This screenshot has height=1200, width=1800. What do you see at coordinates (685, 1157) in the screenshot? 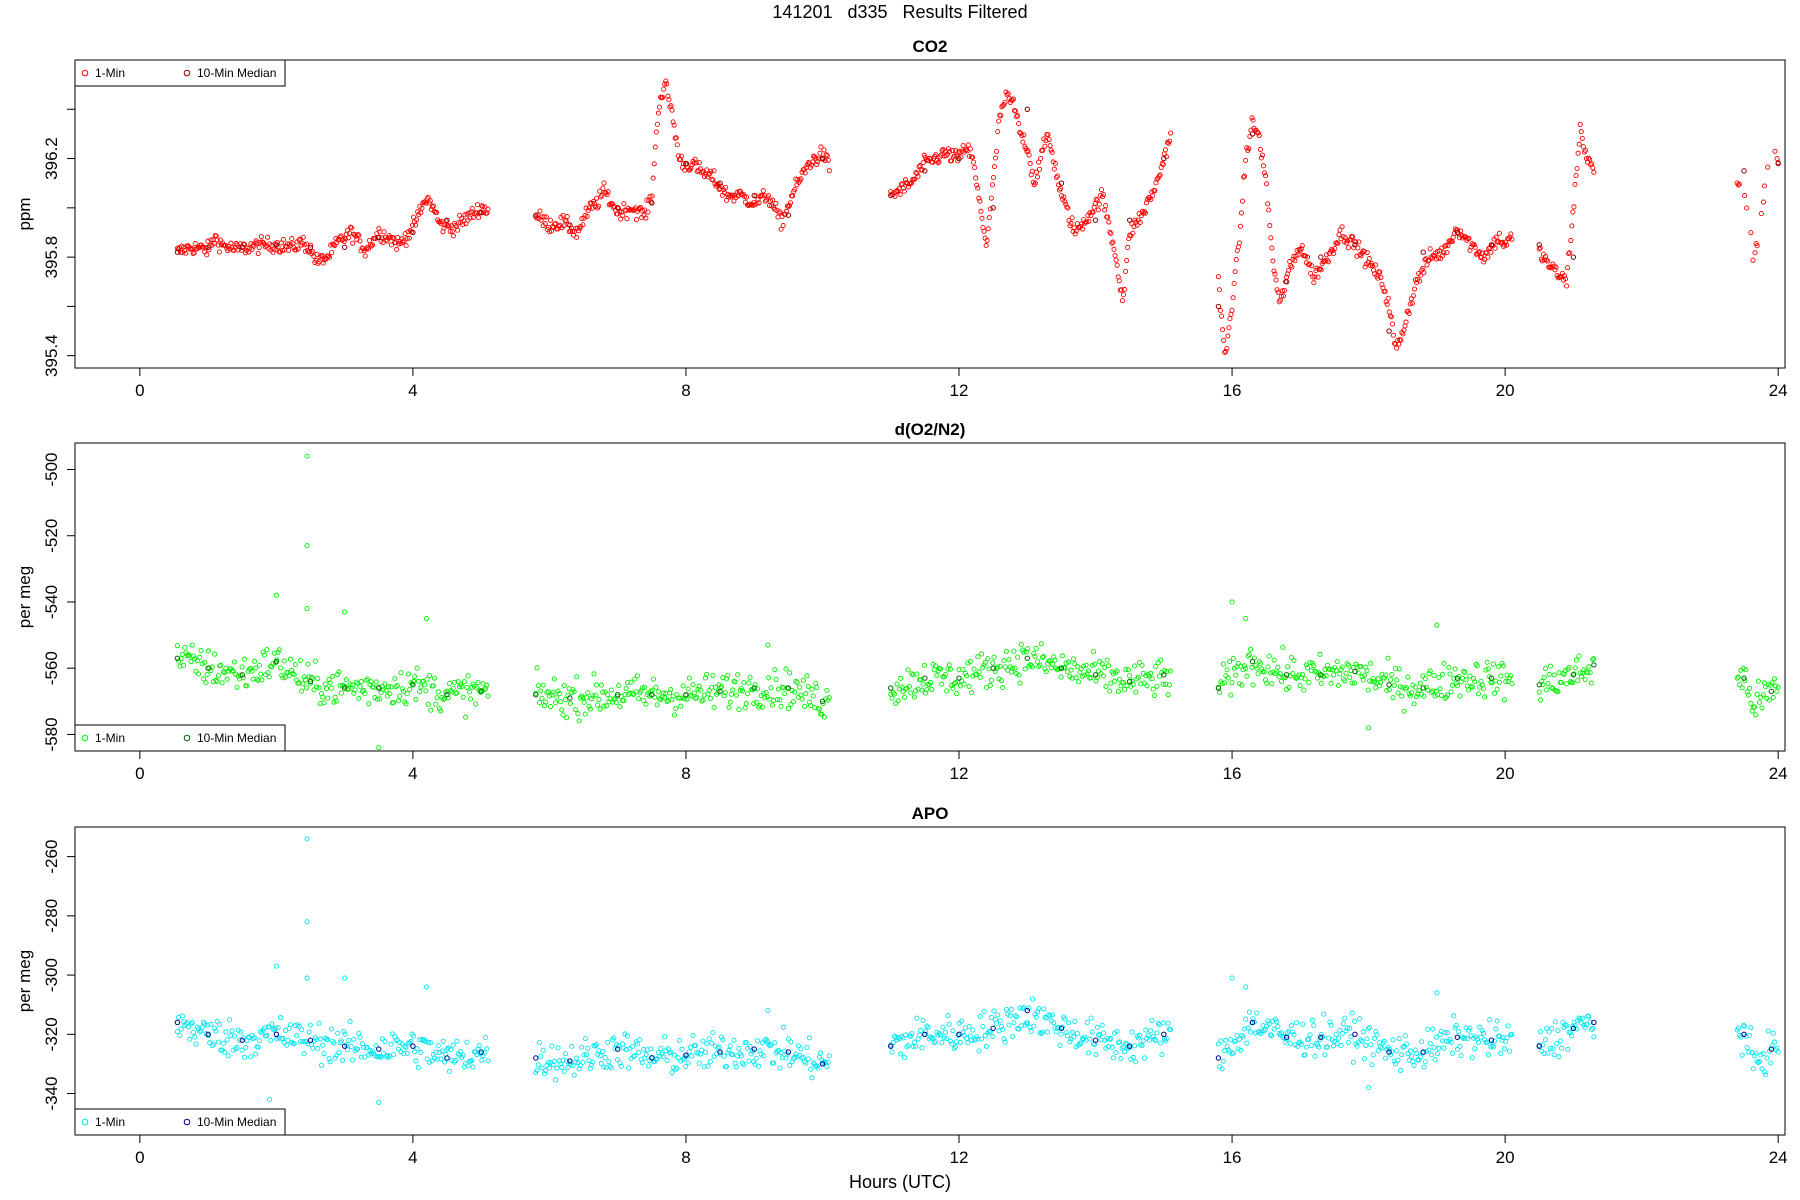
I see `x-tick-label: 8` at bounding box center [685, 1157].